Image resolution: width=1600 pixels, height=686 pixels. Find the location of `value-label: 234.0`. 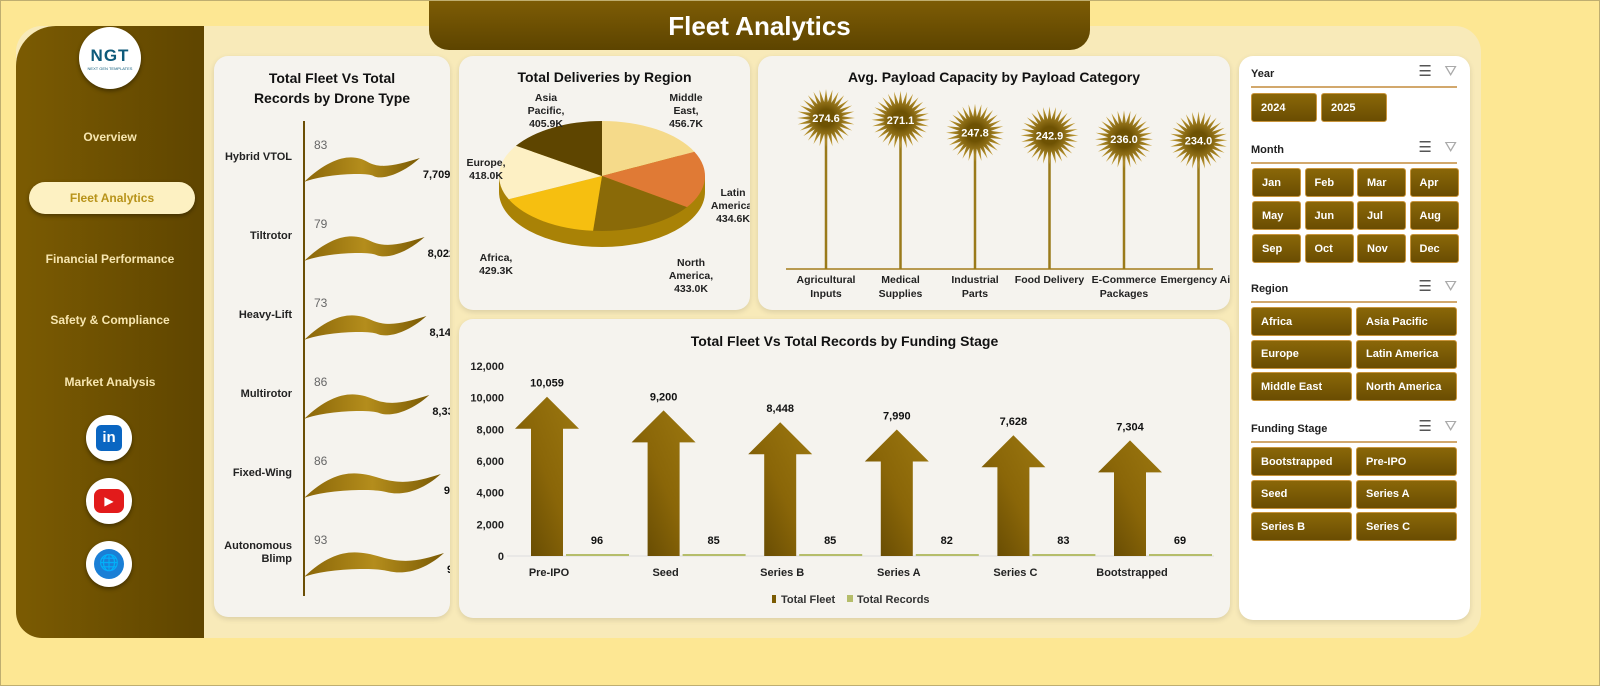

value-label: 234.0 is located at coordinates (1199, 141).